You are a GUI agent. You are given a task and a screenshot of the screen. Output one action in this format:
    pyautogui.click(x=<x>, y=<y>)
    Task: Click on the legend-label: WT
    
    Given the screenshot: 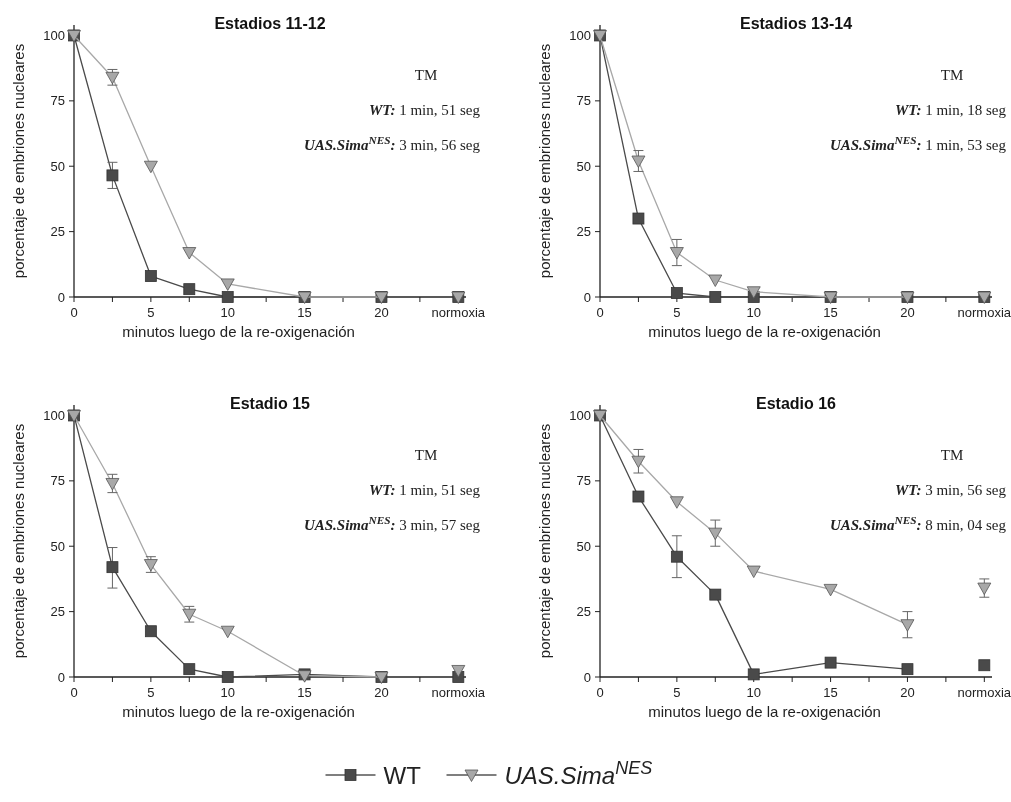 What is the action you would take?
    pyautogui.click(x=402, y=775)
    